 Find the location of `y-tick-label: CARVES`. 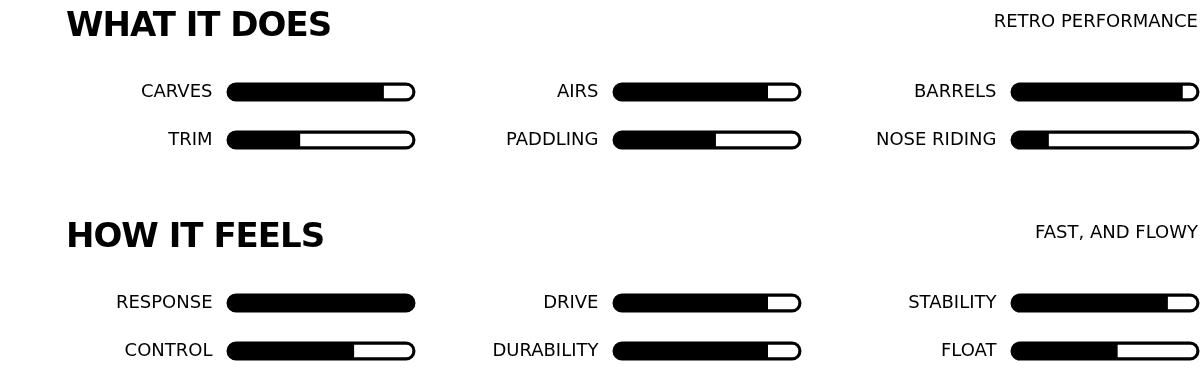

y-tick-label: CARVES is located at coordinates (176, 90).